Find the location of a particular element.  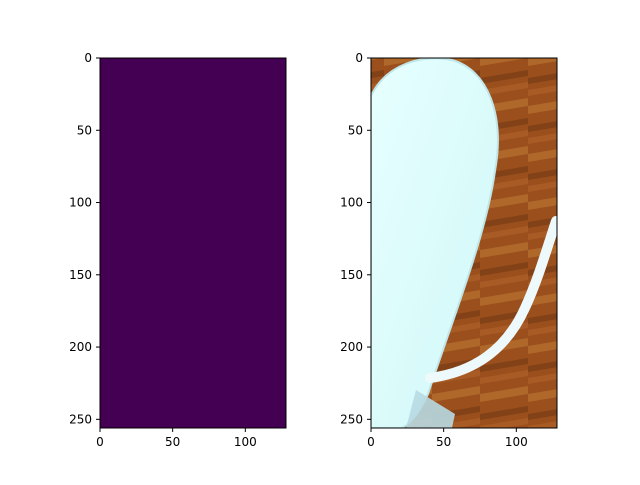

left-y-tick-label-5: 250 is located at coordinates (80, 419).